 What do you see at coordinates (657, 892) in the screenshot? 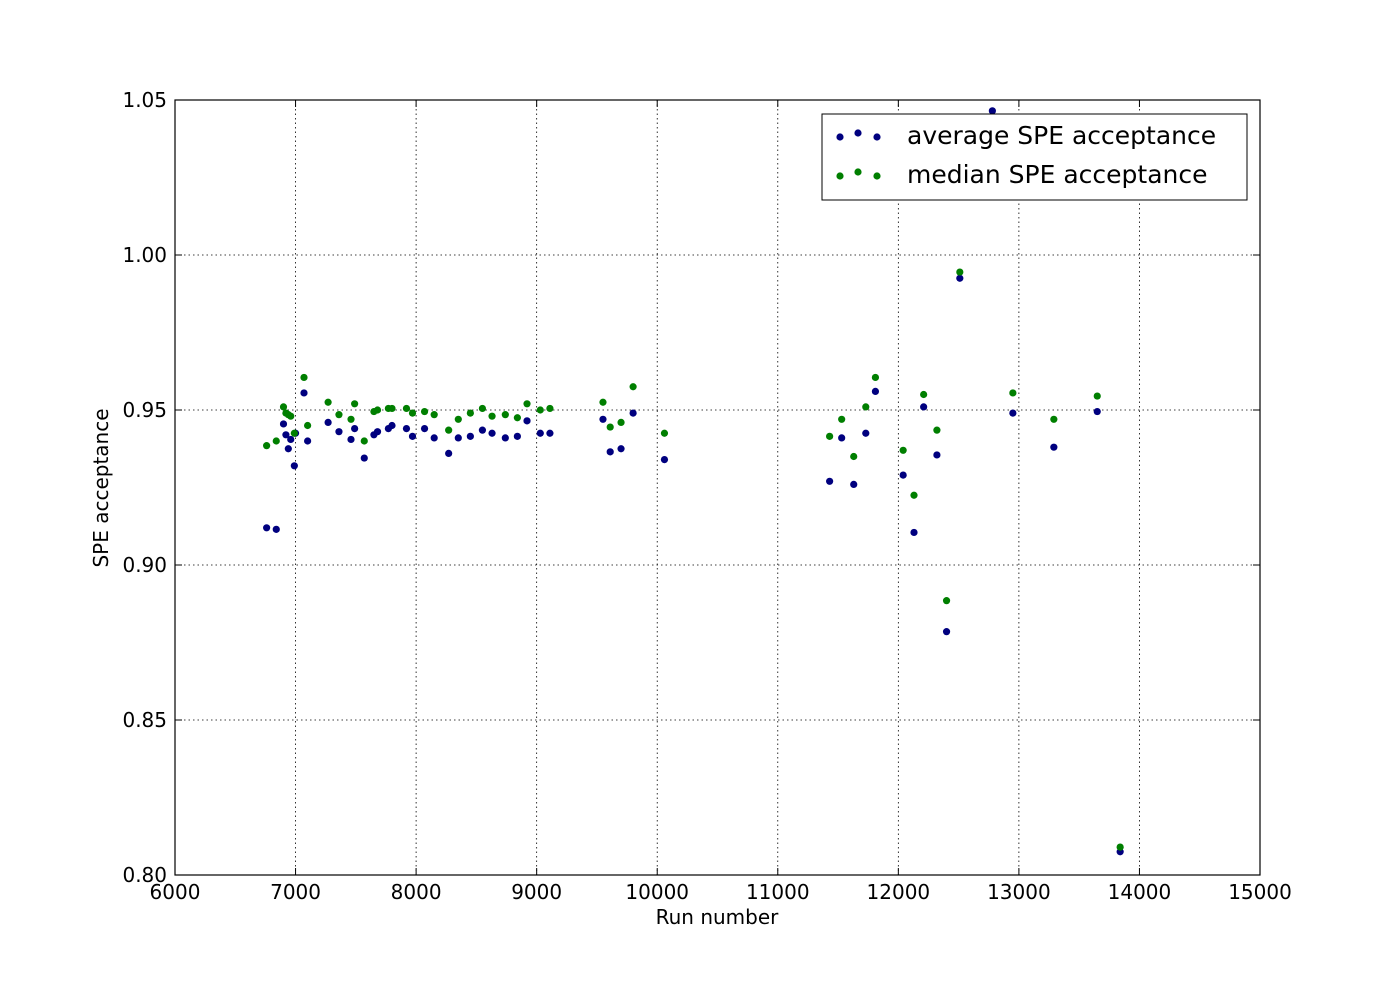
I see `x-tick-label: 10000` at bounding box center [657, 892].